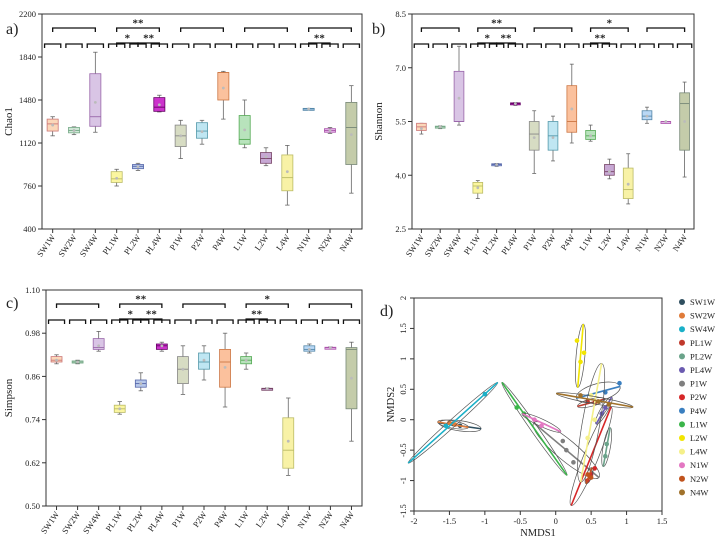  I want to click on panel-label: b), so click(378, 29).